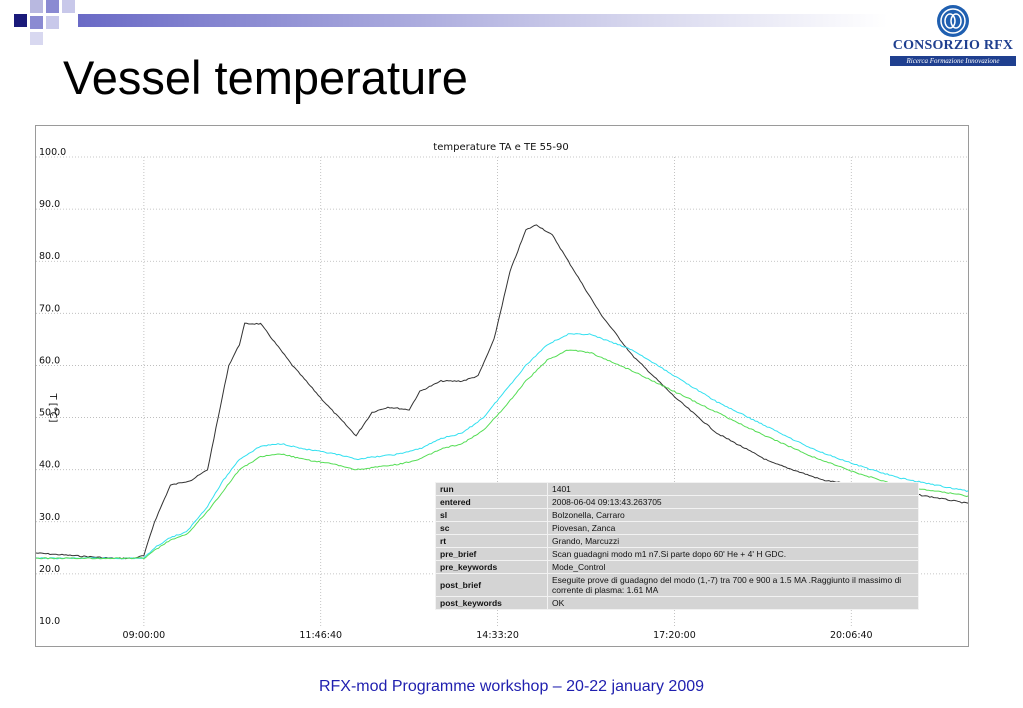  What do you see at coordinates (733, 528) in the screenshot?
I see `info-value: Piovesan, Zanca` at bounding box center [733, 528].